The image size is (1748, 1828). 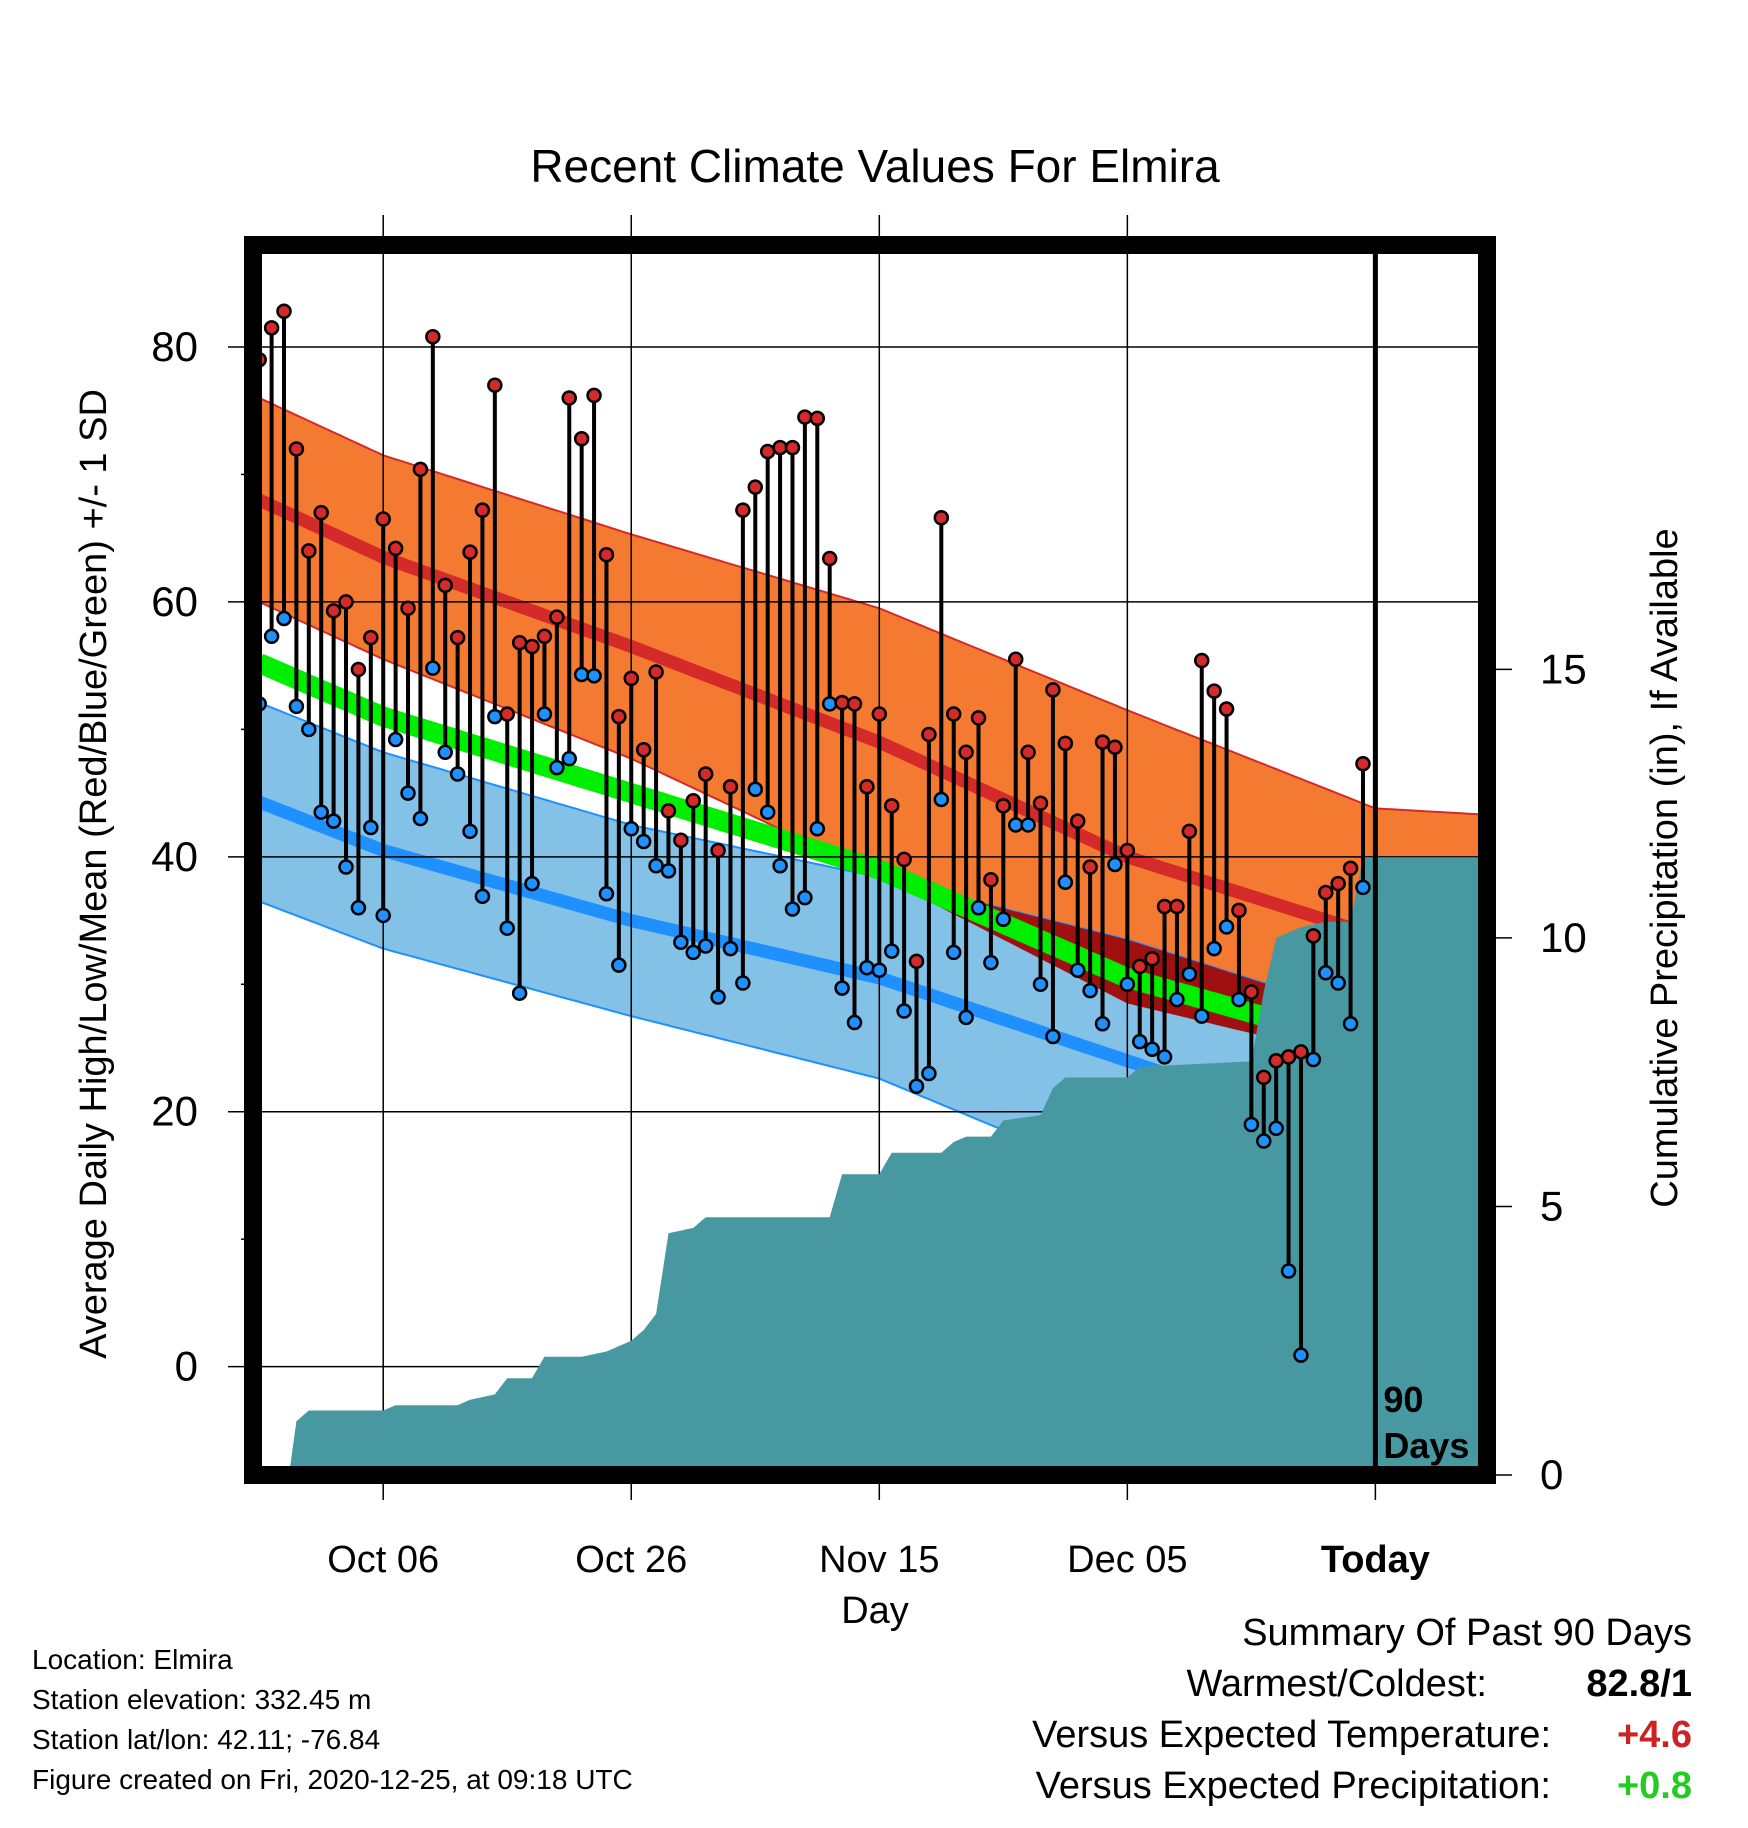 What do you see at coordinates (1639, 1684) in the screenshot?
I see `summary-value: 82.8/1` at bounding box center [1639, 1684].